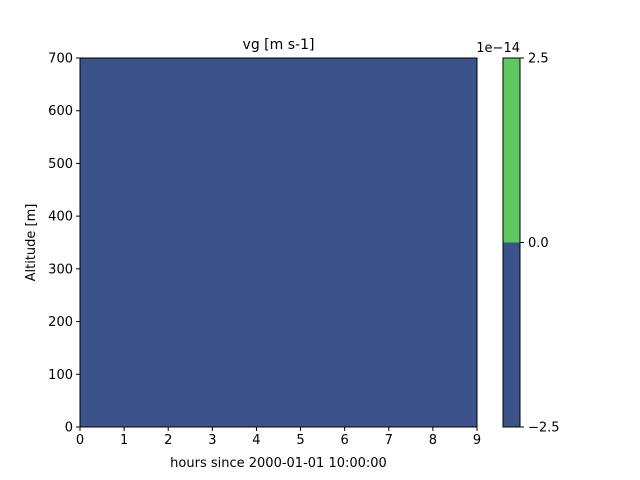 The image size is (640, 480). What do you see at coordinates (60, 59) in the screenshot?
I see `y-tick-label: 700` at bounding box center [60, 59].